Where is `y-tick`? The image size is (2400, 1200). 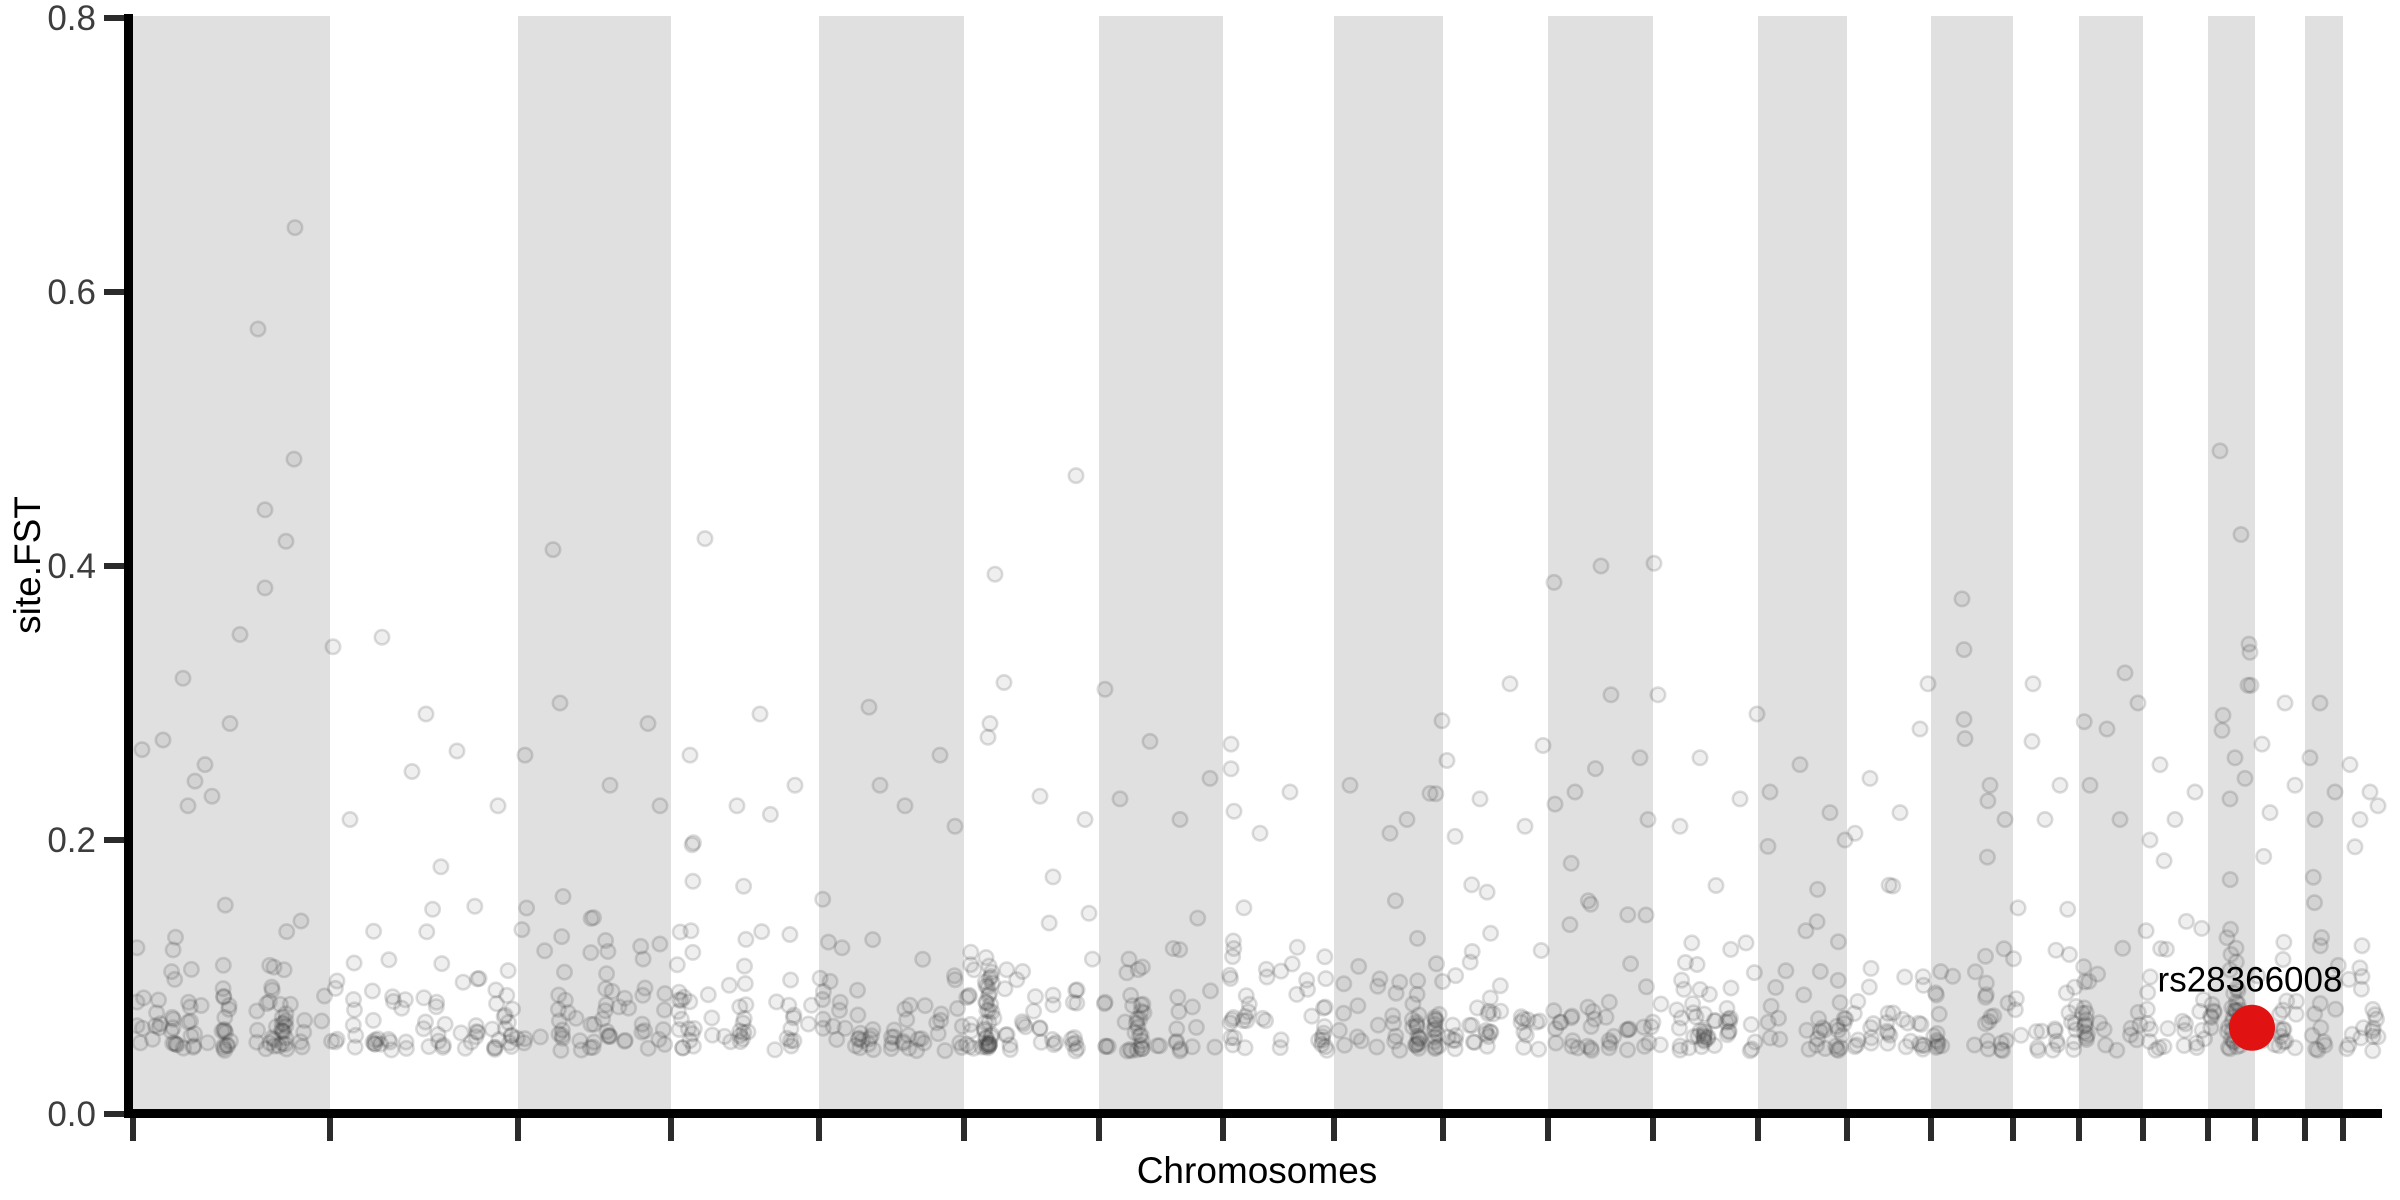 y-tick is located at coordinates (114, 840).